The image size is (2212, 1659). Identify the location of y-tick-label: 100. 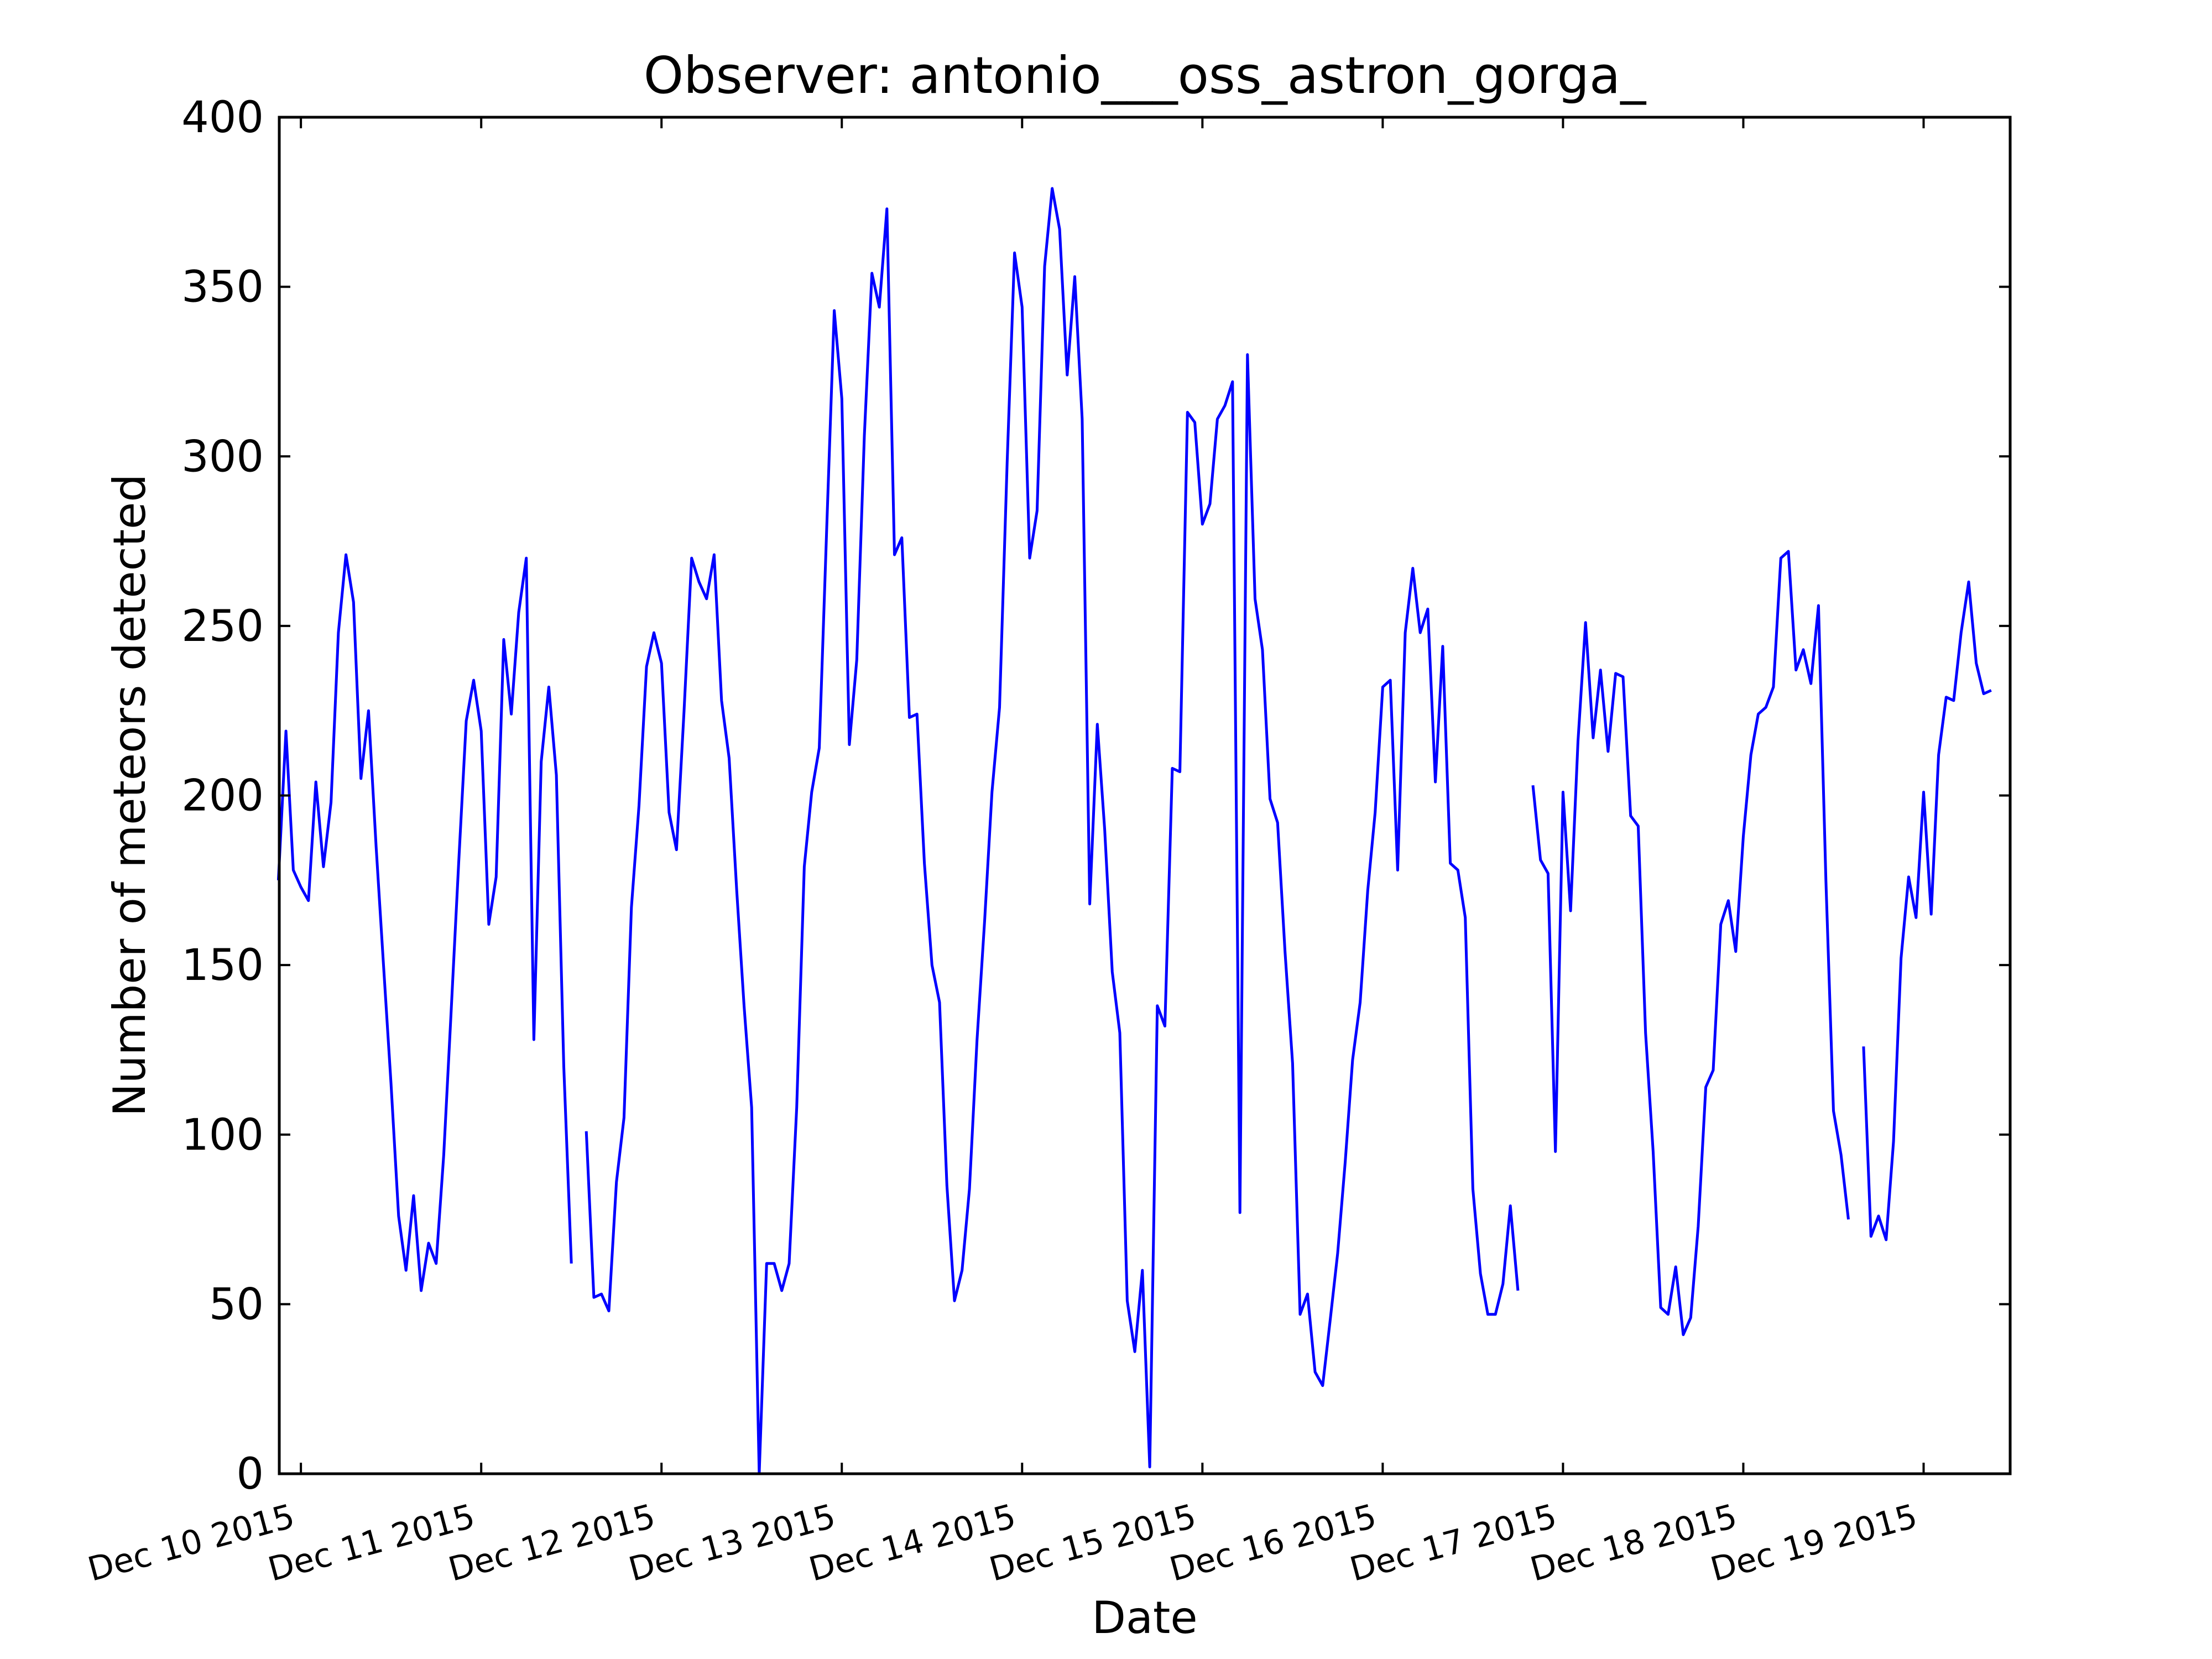
(222, 1135).